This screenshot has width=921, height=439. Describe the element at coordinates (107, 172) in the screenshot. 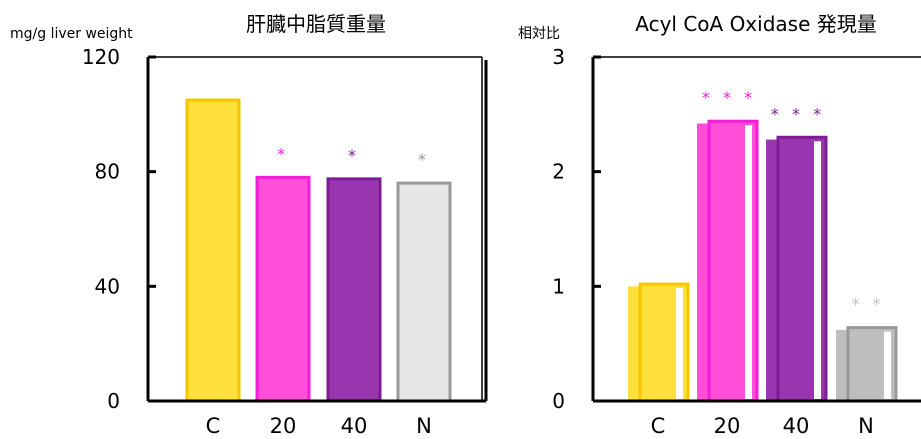

I see `y-tick-label: 80` at that location.